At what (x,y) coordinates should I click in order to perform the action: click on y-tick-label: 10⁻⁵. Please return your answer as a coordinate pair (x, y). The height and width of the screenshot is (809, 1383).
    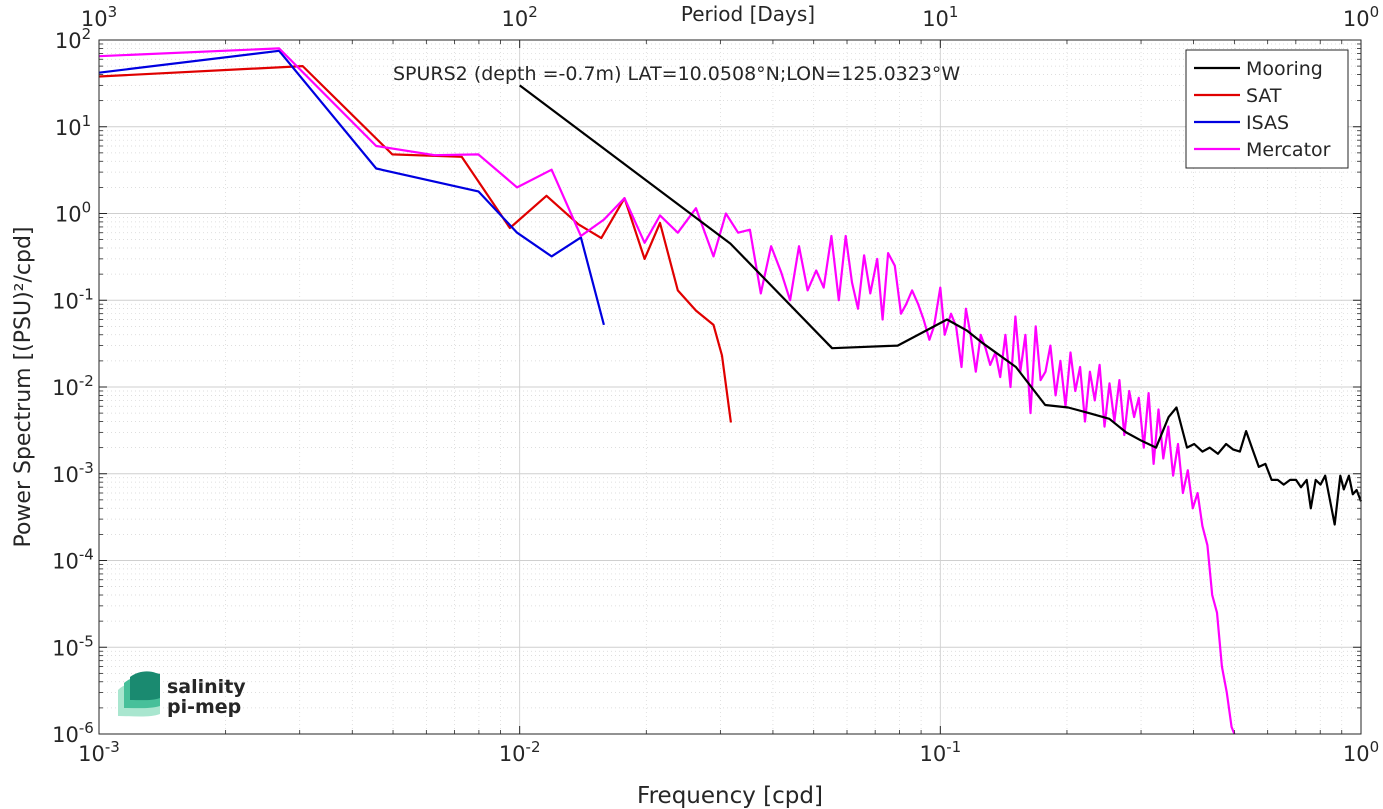
    Looking at the image, I should click on (73, 646).